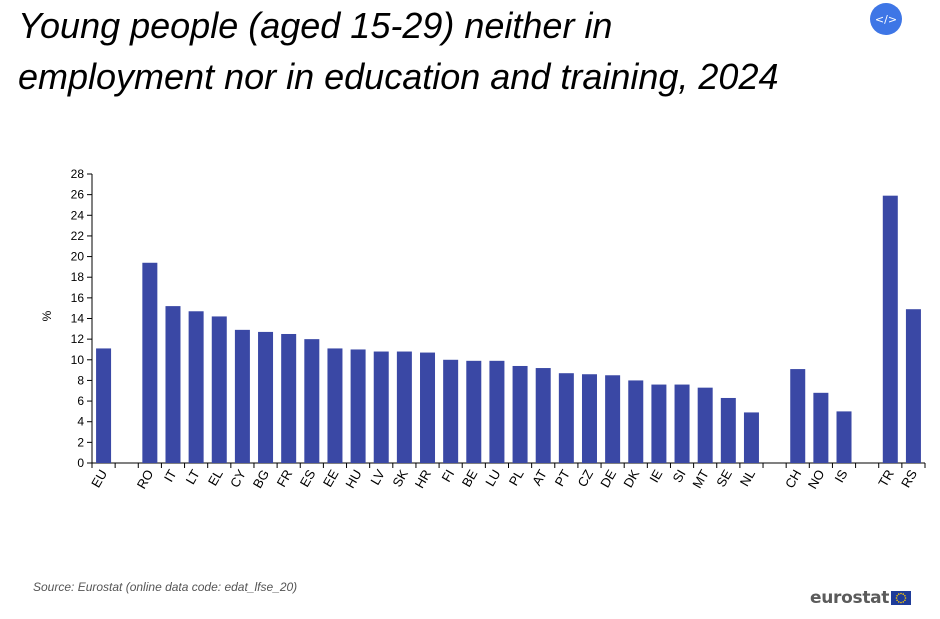  What do you see at coordinates (308, 478) in the screenshot?
I see `x-tick-label: ES` at bounding box center [308, 478].